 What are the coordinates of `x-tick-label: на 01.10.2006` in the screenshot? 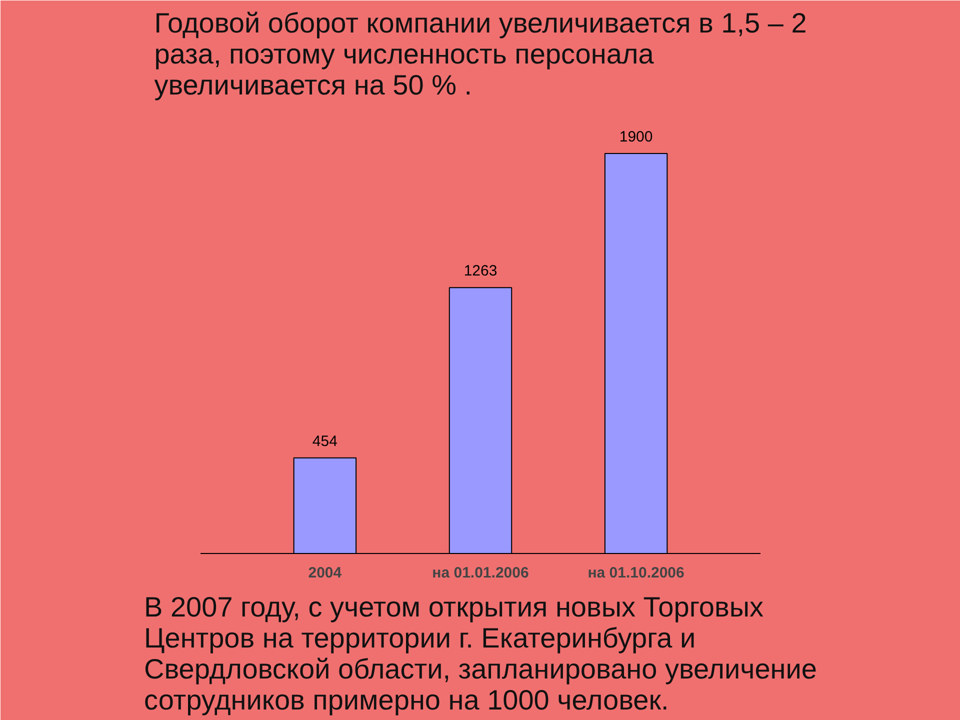 It's located at (636, 573).